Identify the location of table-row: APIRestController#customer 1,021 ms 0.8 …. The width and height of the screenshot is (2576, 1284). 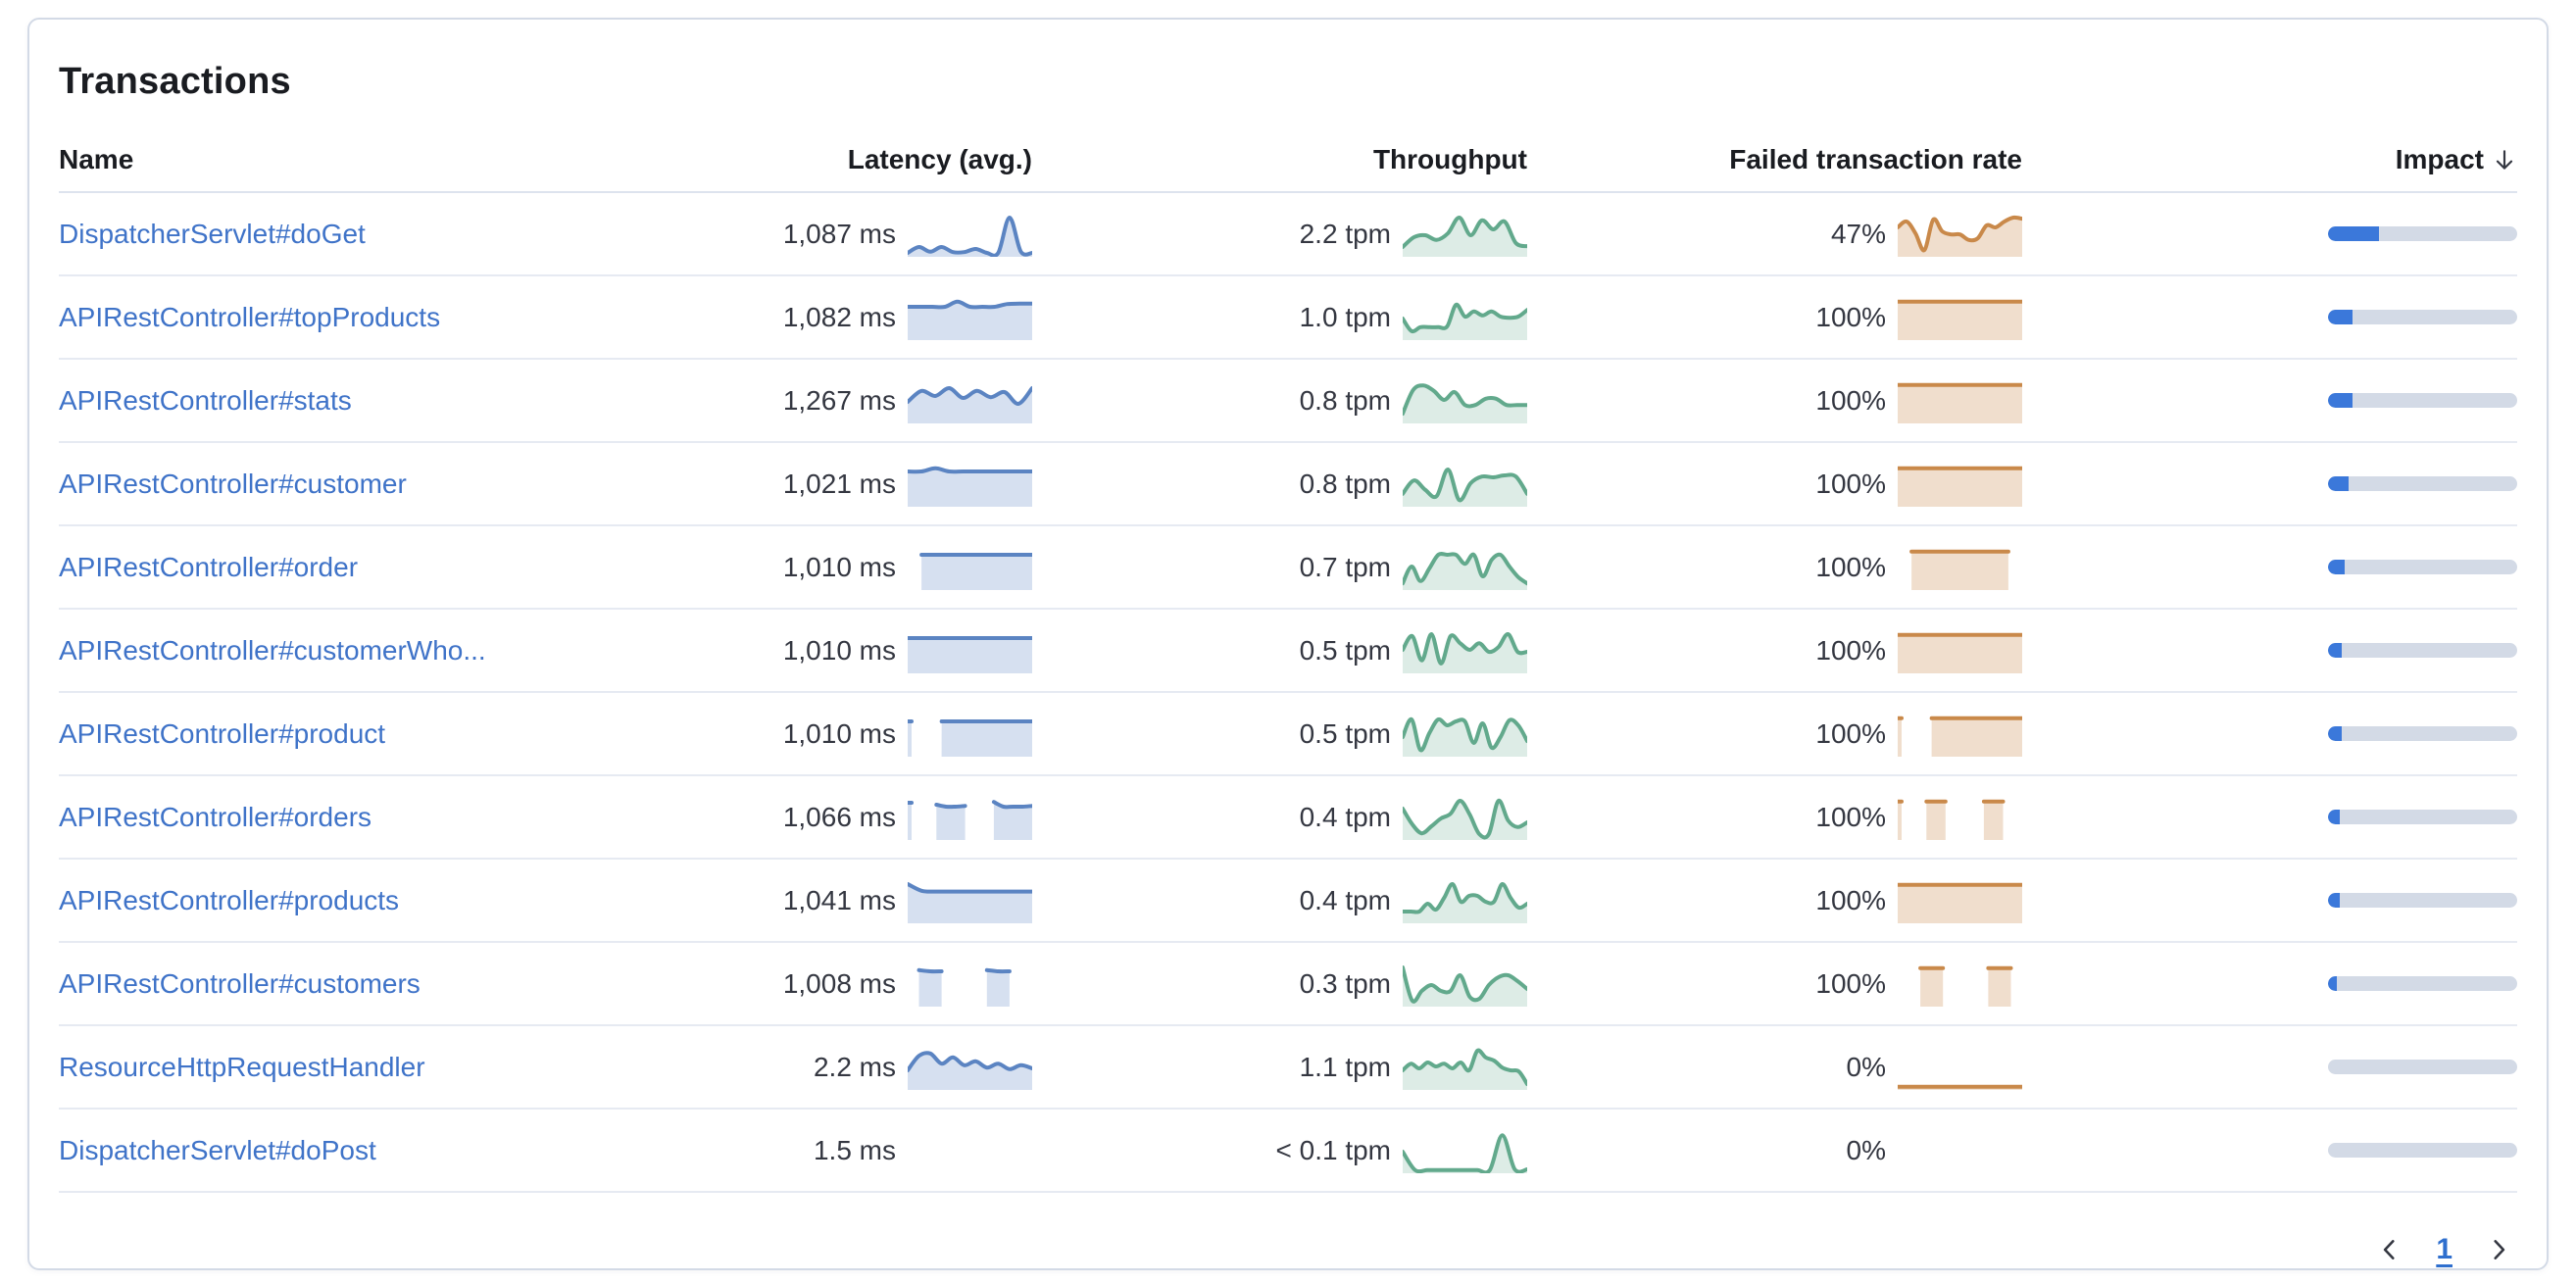
(1288, 484).